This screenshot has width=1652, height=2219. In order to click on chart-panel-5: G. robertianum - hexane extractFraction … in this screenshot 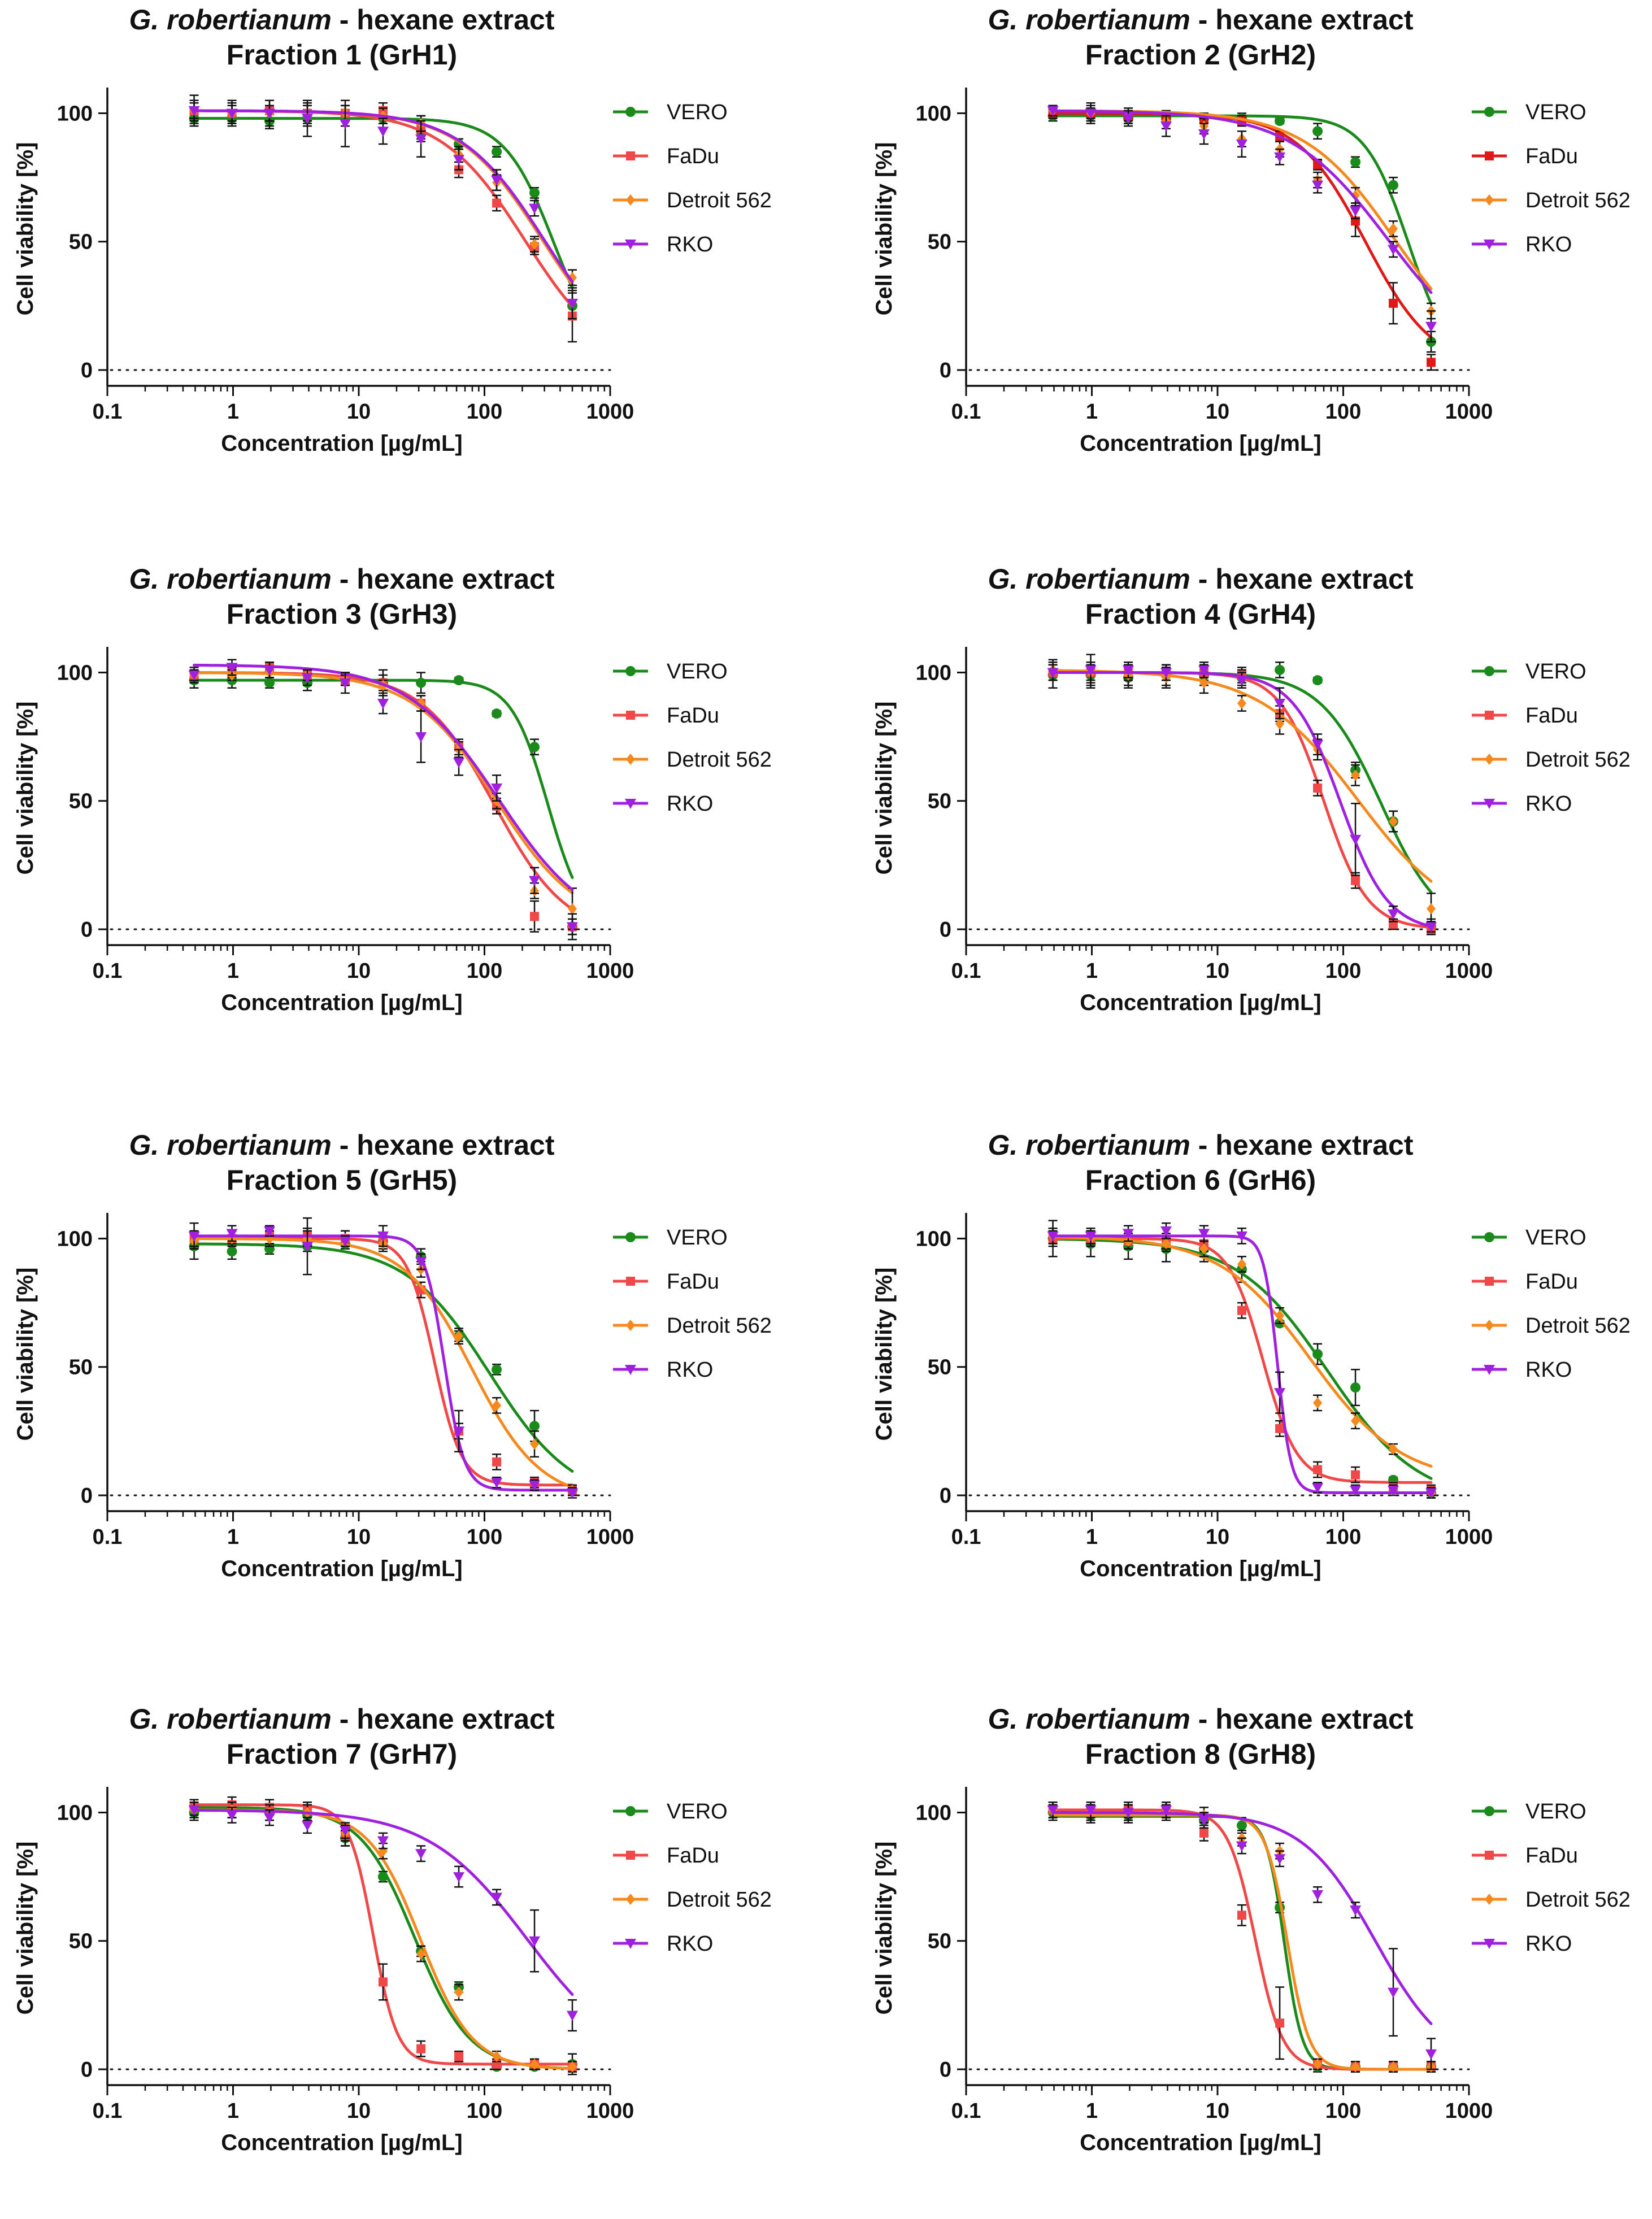, I will do `click(392, 1355)`.